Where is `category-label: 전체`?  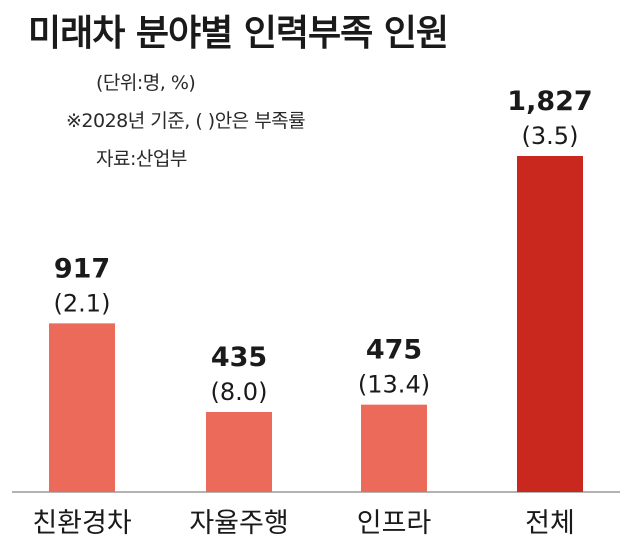 category-label: 전체 is located at coordinates (550, 523).